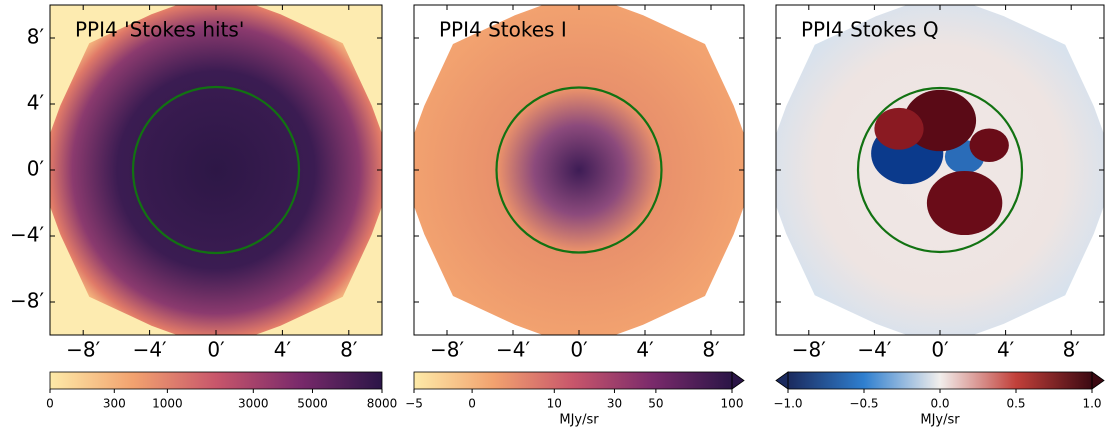  I want to click on panel-title: PPI4 Stokes I, so click(503, 30).